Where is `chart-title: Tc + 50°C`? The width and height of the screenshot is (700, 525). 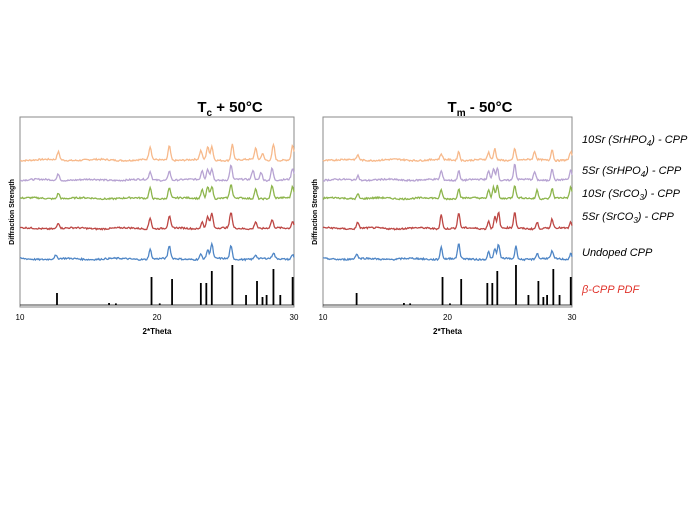 chart-title: Tc + 50°C is located at coordinates (230, 109).